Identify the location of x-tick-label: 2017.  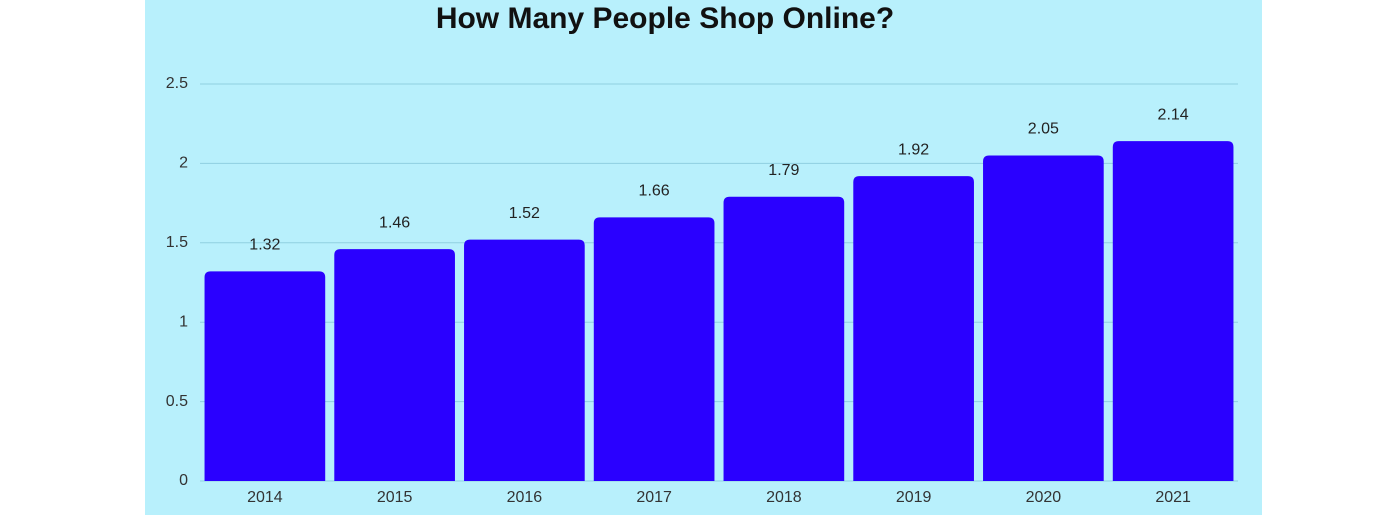
(654, 497).